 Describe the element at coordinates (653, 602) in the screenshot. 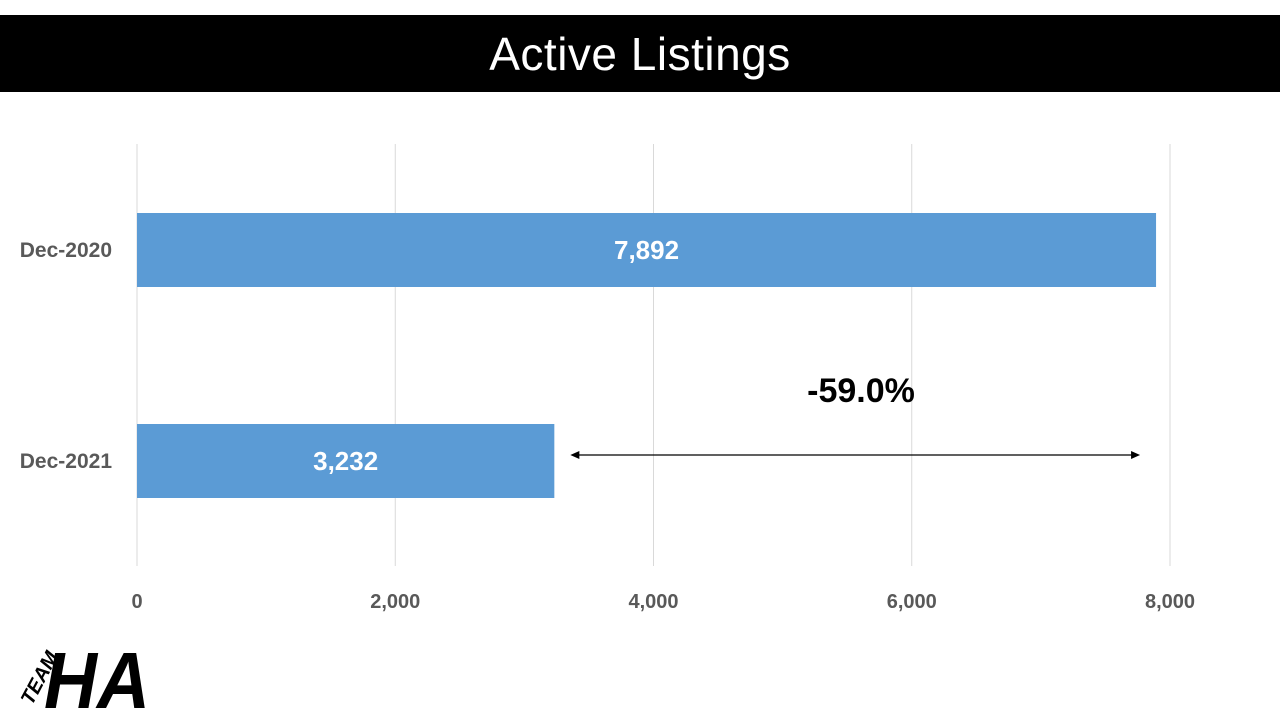

I see `x-tick-label-2: 4,000` at that location.